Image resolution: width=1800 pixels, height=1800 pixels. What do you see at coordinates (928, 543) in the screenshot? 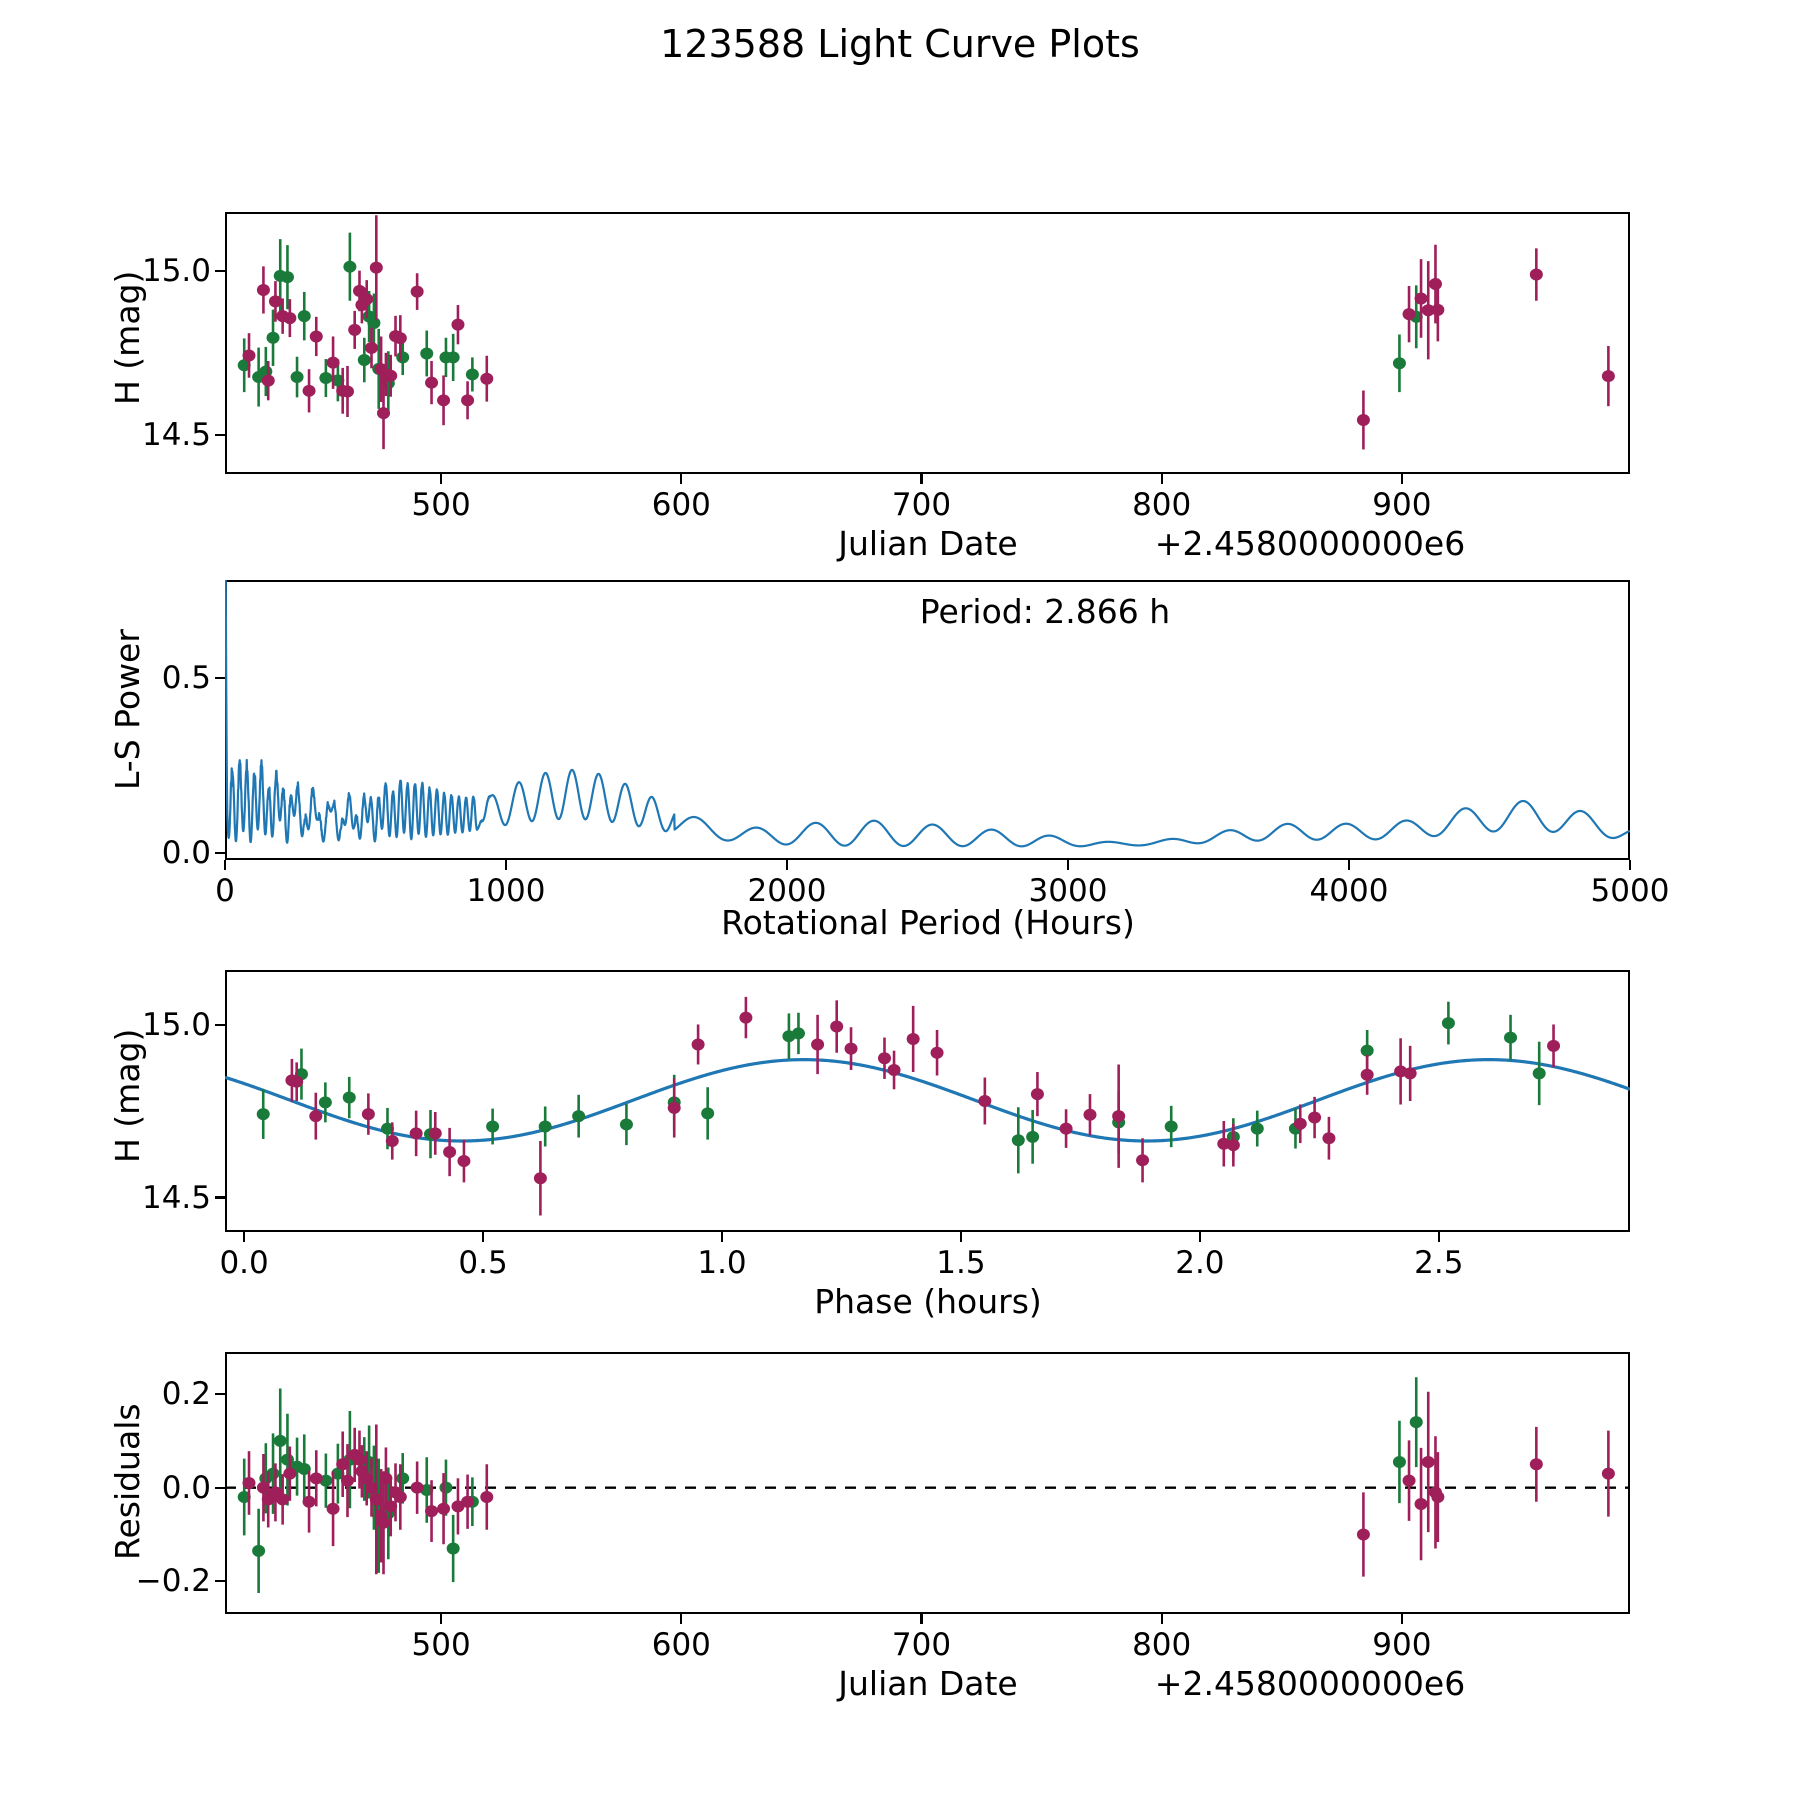
I see `x-axis-title-light-curve: Julian Date` at bounding box center [928, 543].